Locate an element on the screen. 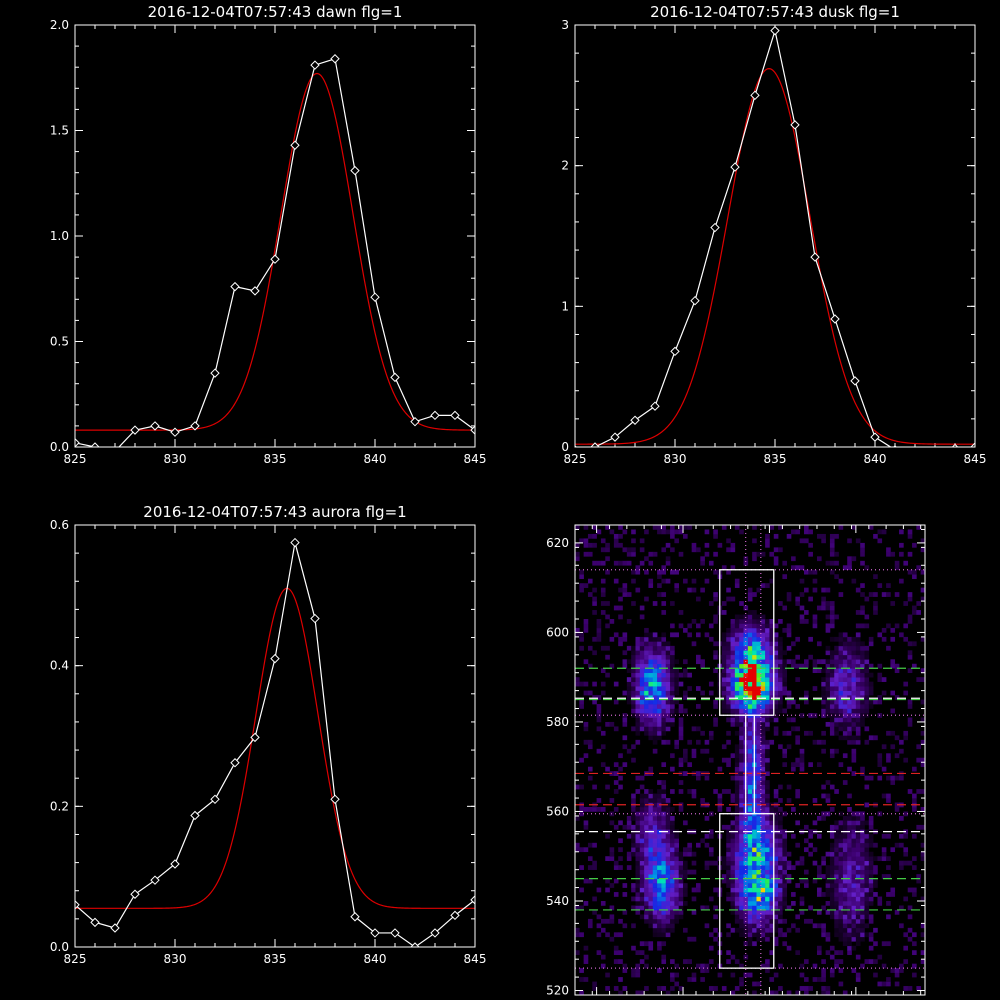 Image resolution: width=1000 pixels, height=1000 pixels. dawn-data-point is located at coordinates (415, 421).